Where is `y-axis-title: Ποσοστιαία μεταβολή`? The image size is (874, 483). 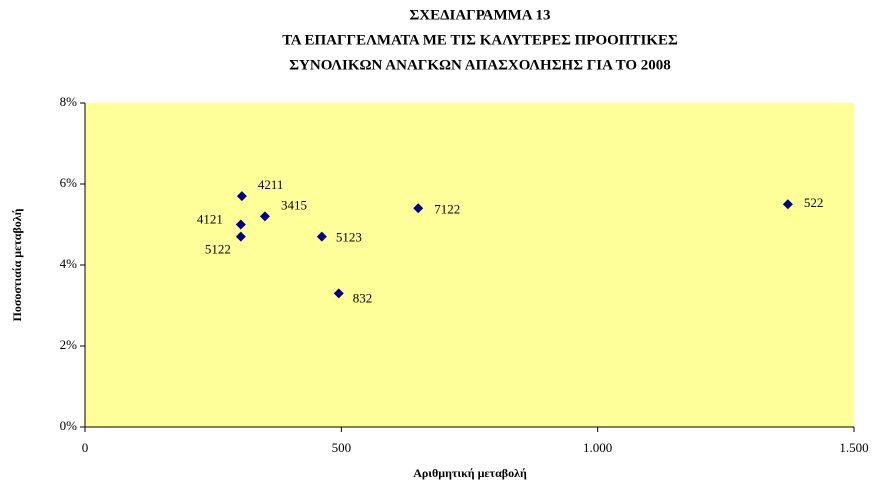
y-axis-title: Ποσοστιαία μεταβολή is located at coordinates (17, 264).